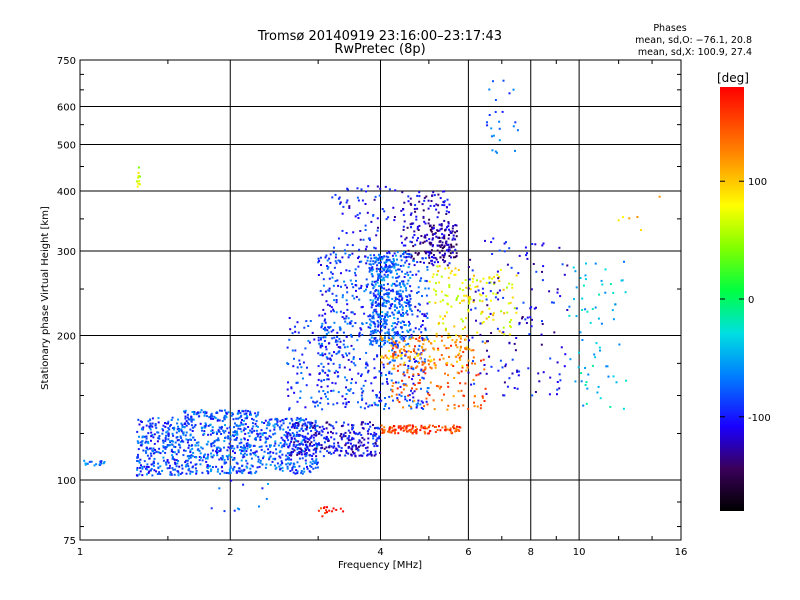  Describe the element at coordinates (66, 337) in the screenshot. I see `y-tick-label: 200` at that location.